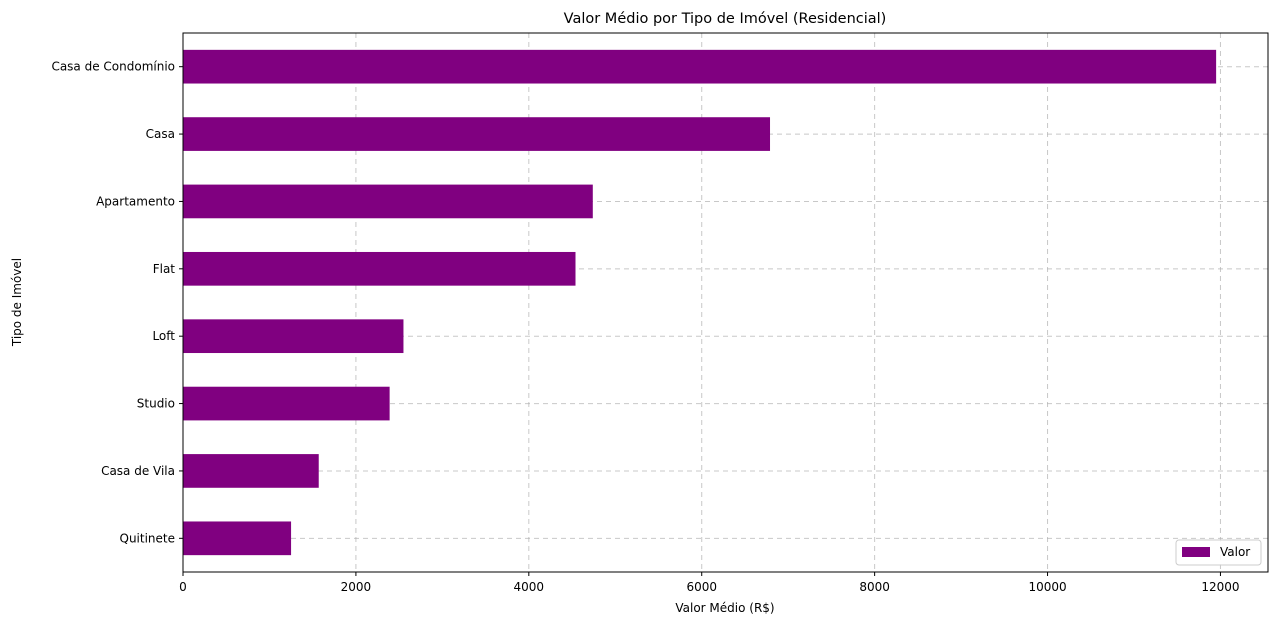 Image resolution: width=1277 pixels, height=625 pixels. Describe the element at coordinates (1220, 587) in the screenshot. I see `x-tick-label: 12000` at that location.